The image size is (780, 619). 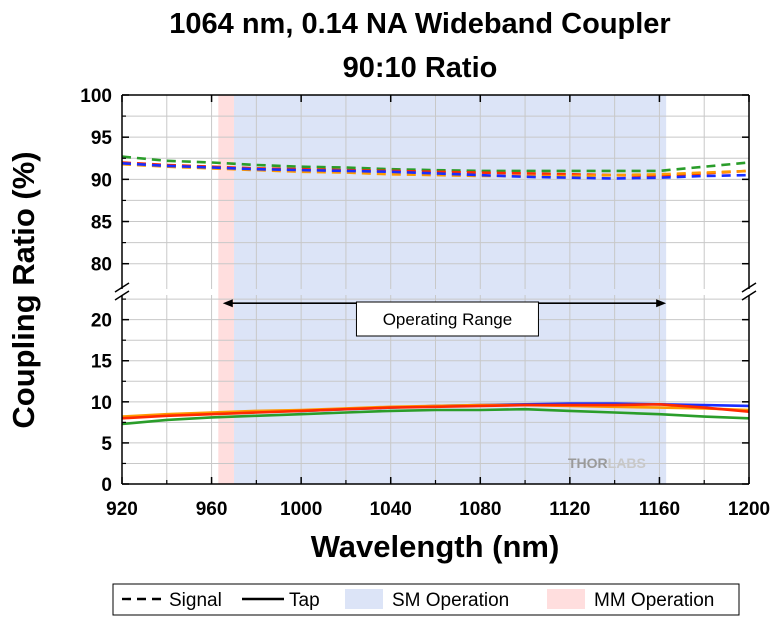 I want to click on mm-operation-region, so click(x=226, y=289).